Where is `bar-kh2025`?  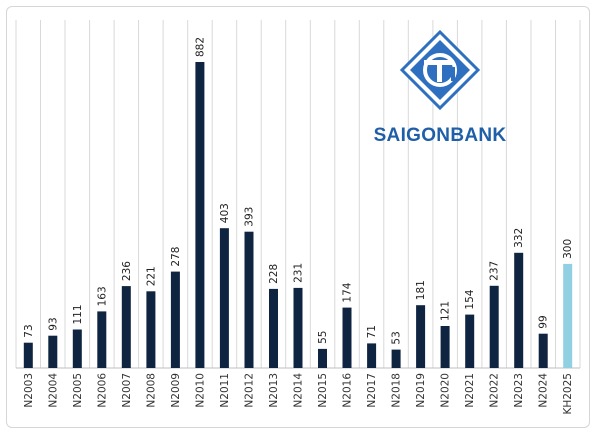
bar-kh2025 is located at coordinates (568, 315).